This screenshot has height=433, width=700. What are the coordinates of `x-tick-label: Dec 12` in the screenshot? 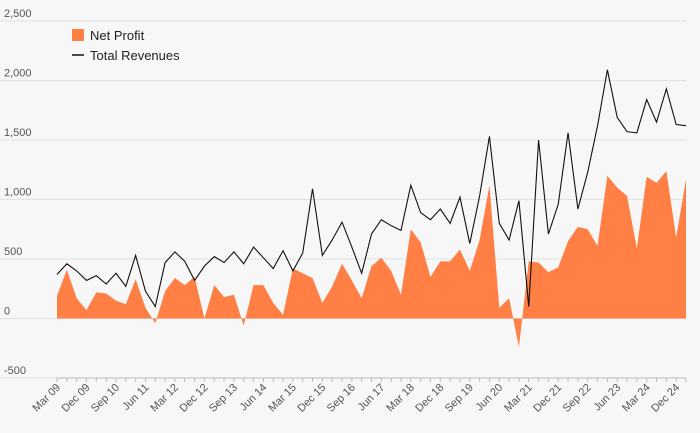 It's located at (193, 398).